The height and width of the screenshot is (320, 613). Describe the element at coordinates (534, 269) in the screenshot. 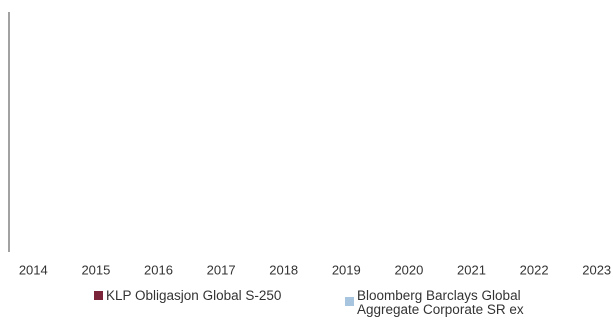

I see `x-tick-label: 2022` at that location.